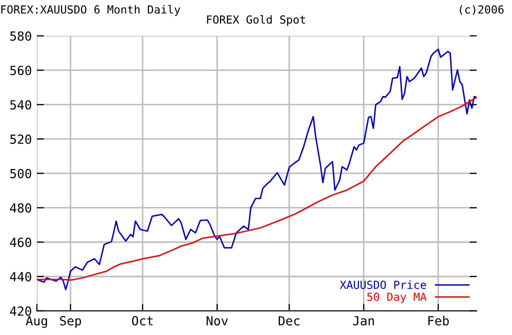 The image size is (512, 335). I want to click on x-tick-label: Aug, so click(36, 322).